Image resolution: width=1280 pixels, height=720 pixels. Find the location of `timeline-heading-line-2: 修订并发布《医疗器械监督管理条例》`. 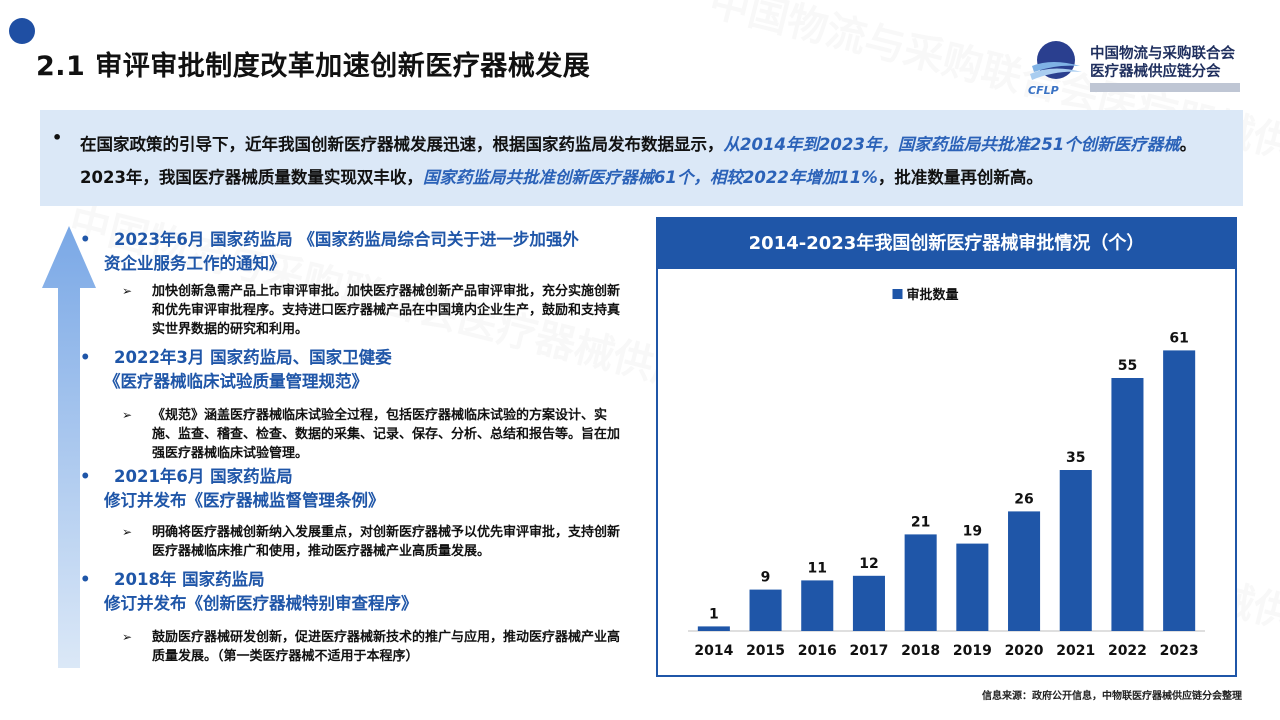

timeline-heading-line-2: 修订并发布《医疗器械监督管理条例》 is located at coordinates (244, 500).